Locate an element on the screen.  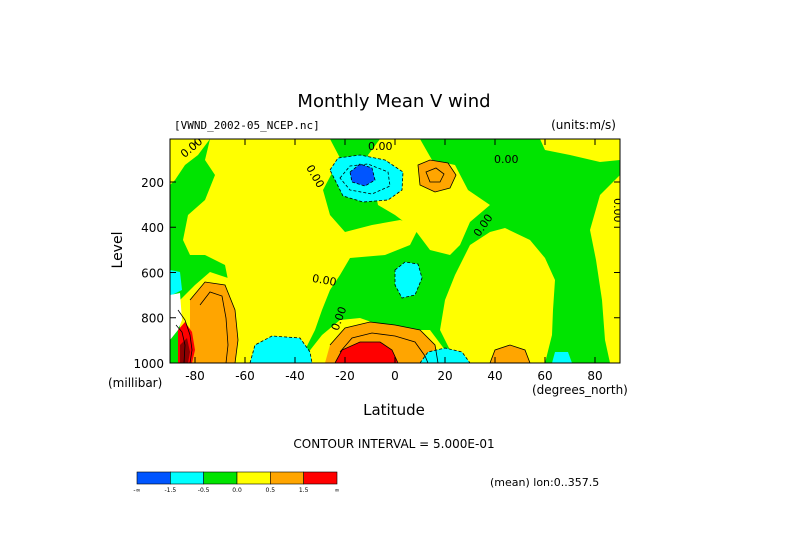
x-tick-label: 80 is located at coordinates (594, 376).